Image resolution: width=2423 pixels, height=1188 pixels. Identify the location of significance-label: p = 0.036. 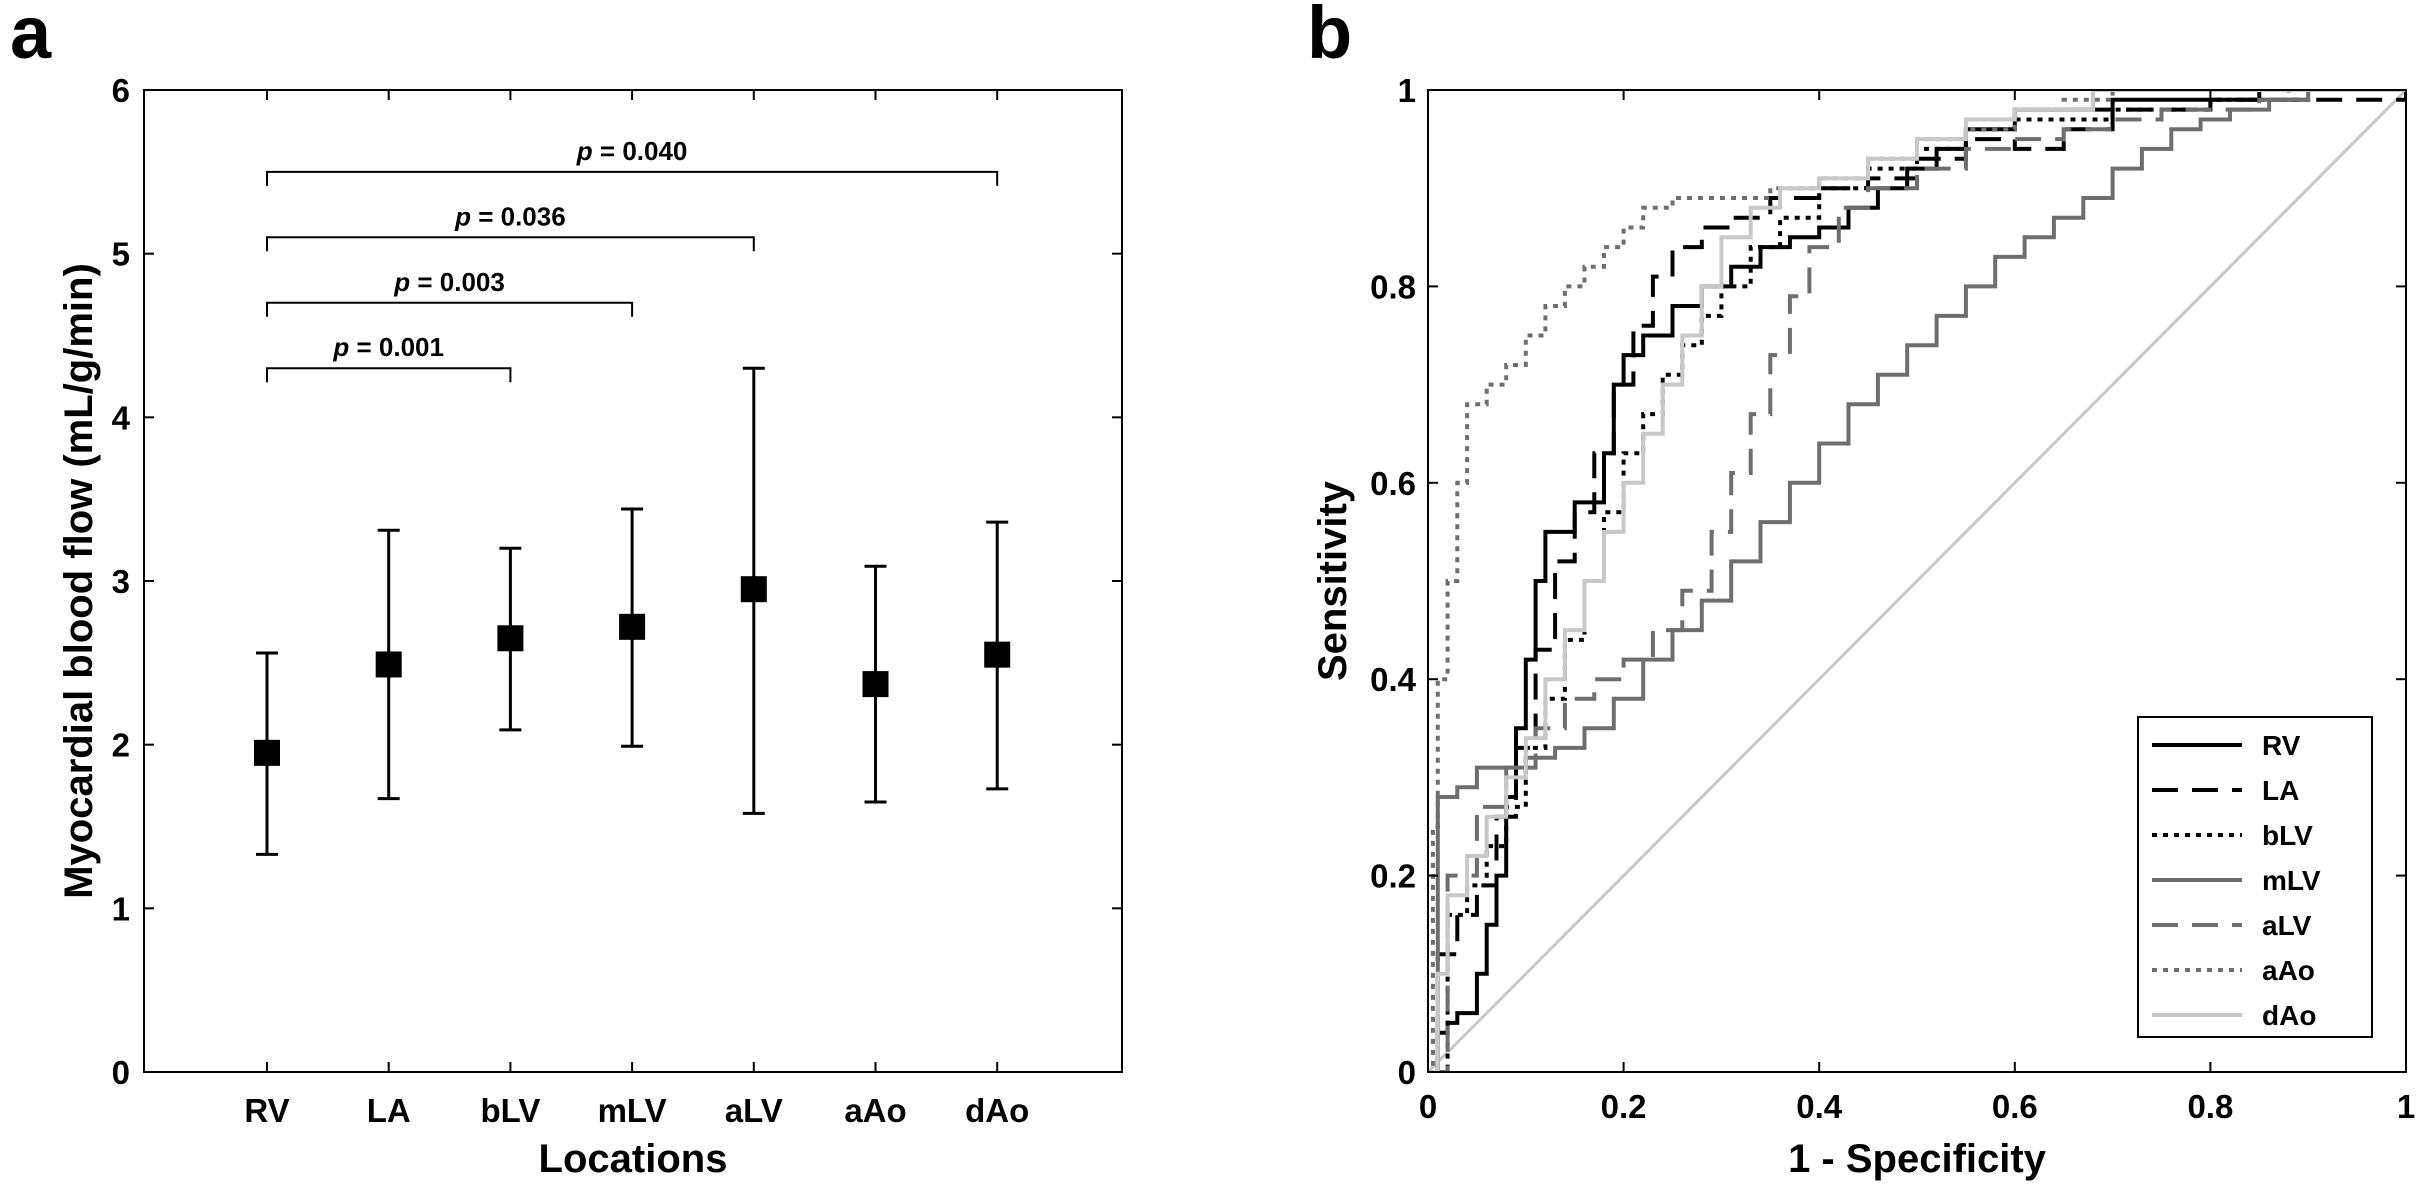
(510, 216).